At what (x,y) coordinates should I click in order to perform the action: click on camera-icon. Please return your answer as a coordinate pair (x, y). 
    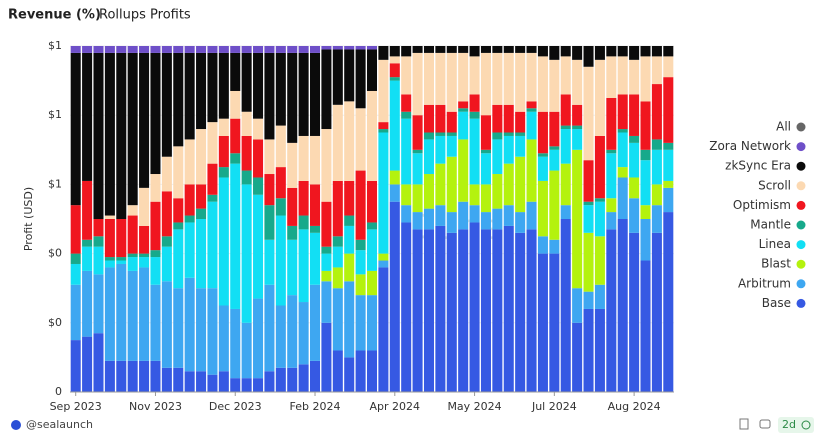
    Looking at the image, I should click on (765, 424).